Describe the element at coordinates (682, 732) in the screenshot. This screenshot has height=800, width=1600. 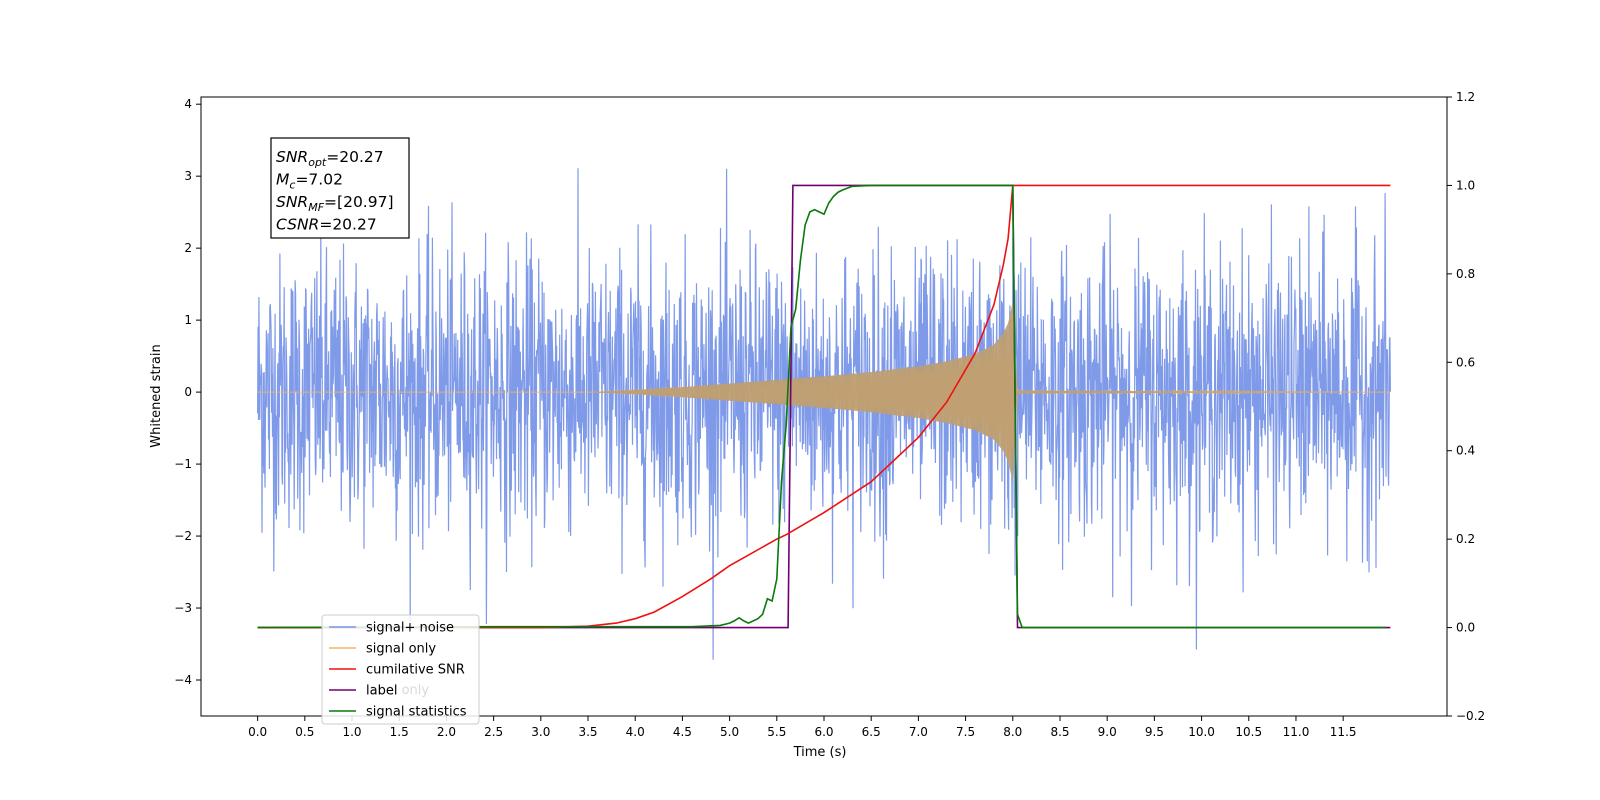
I see `x-tick-label: 4.5` at that location.